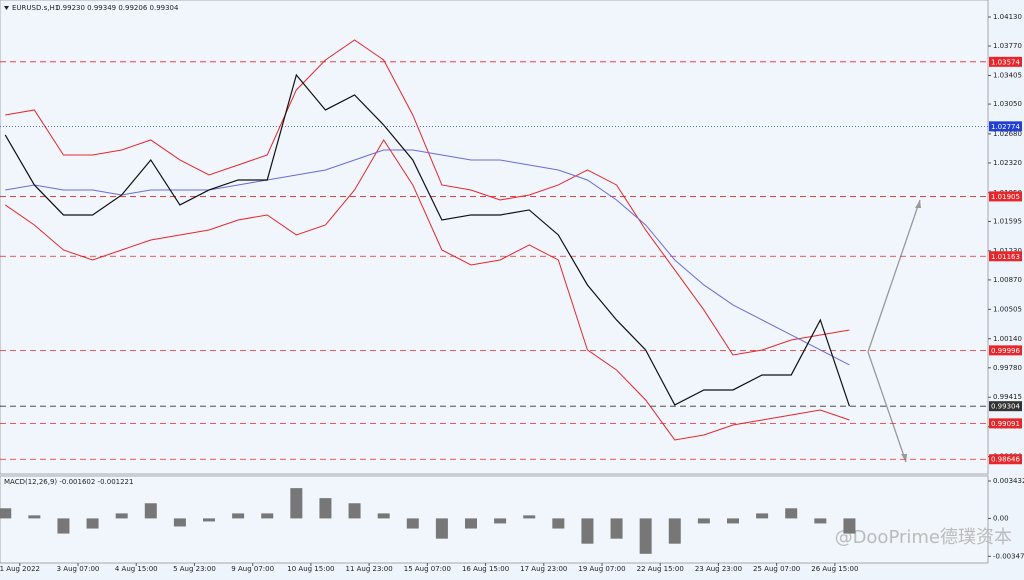 The image size is (1024, 580). I want to click on level-label: 0.98646, so click(1005, 460).